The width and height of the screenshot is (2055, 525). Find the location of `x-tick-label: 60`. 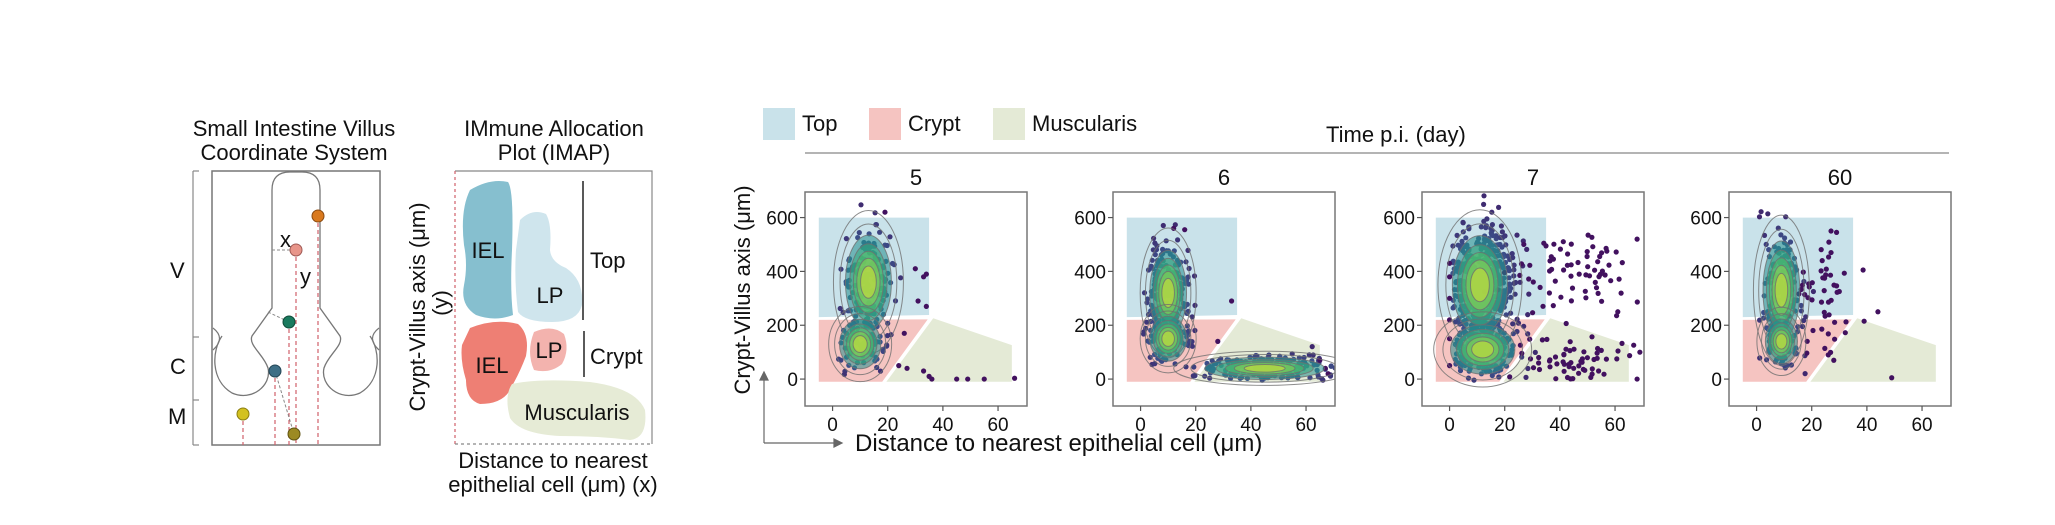

x-tick-label: 60 is located at coordinates (1614, 425).